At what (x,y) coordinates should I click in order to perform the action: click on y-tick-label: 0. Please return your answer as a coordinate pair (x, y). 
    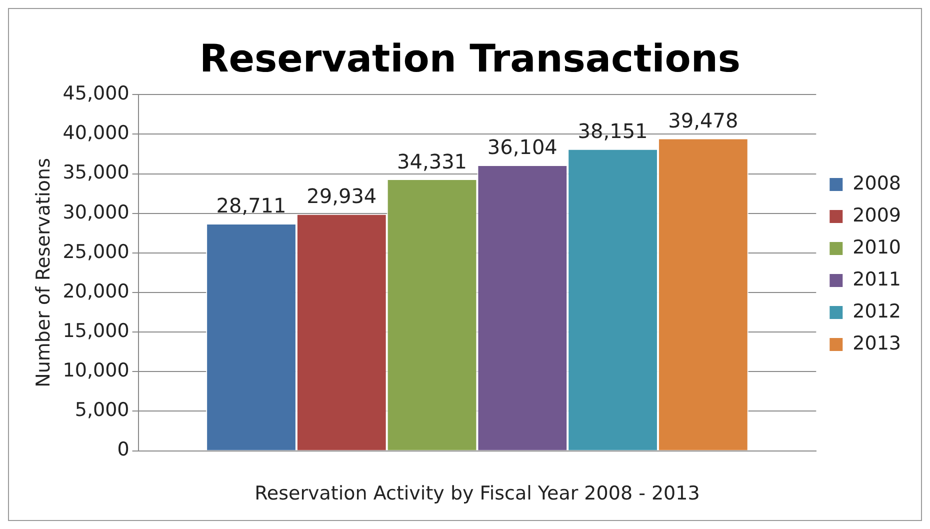
    Looking at the image, I should click on (123, 449).